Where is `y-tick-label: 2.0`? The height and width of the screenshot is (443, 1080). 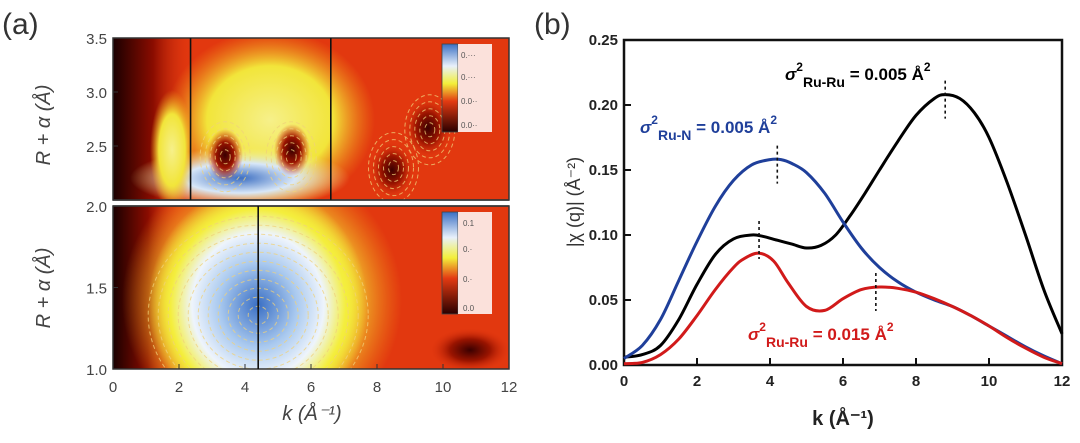
y-tick-label: 2.0 is located at coordinates (96, 207).